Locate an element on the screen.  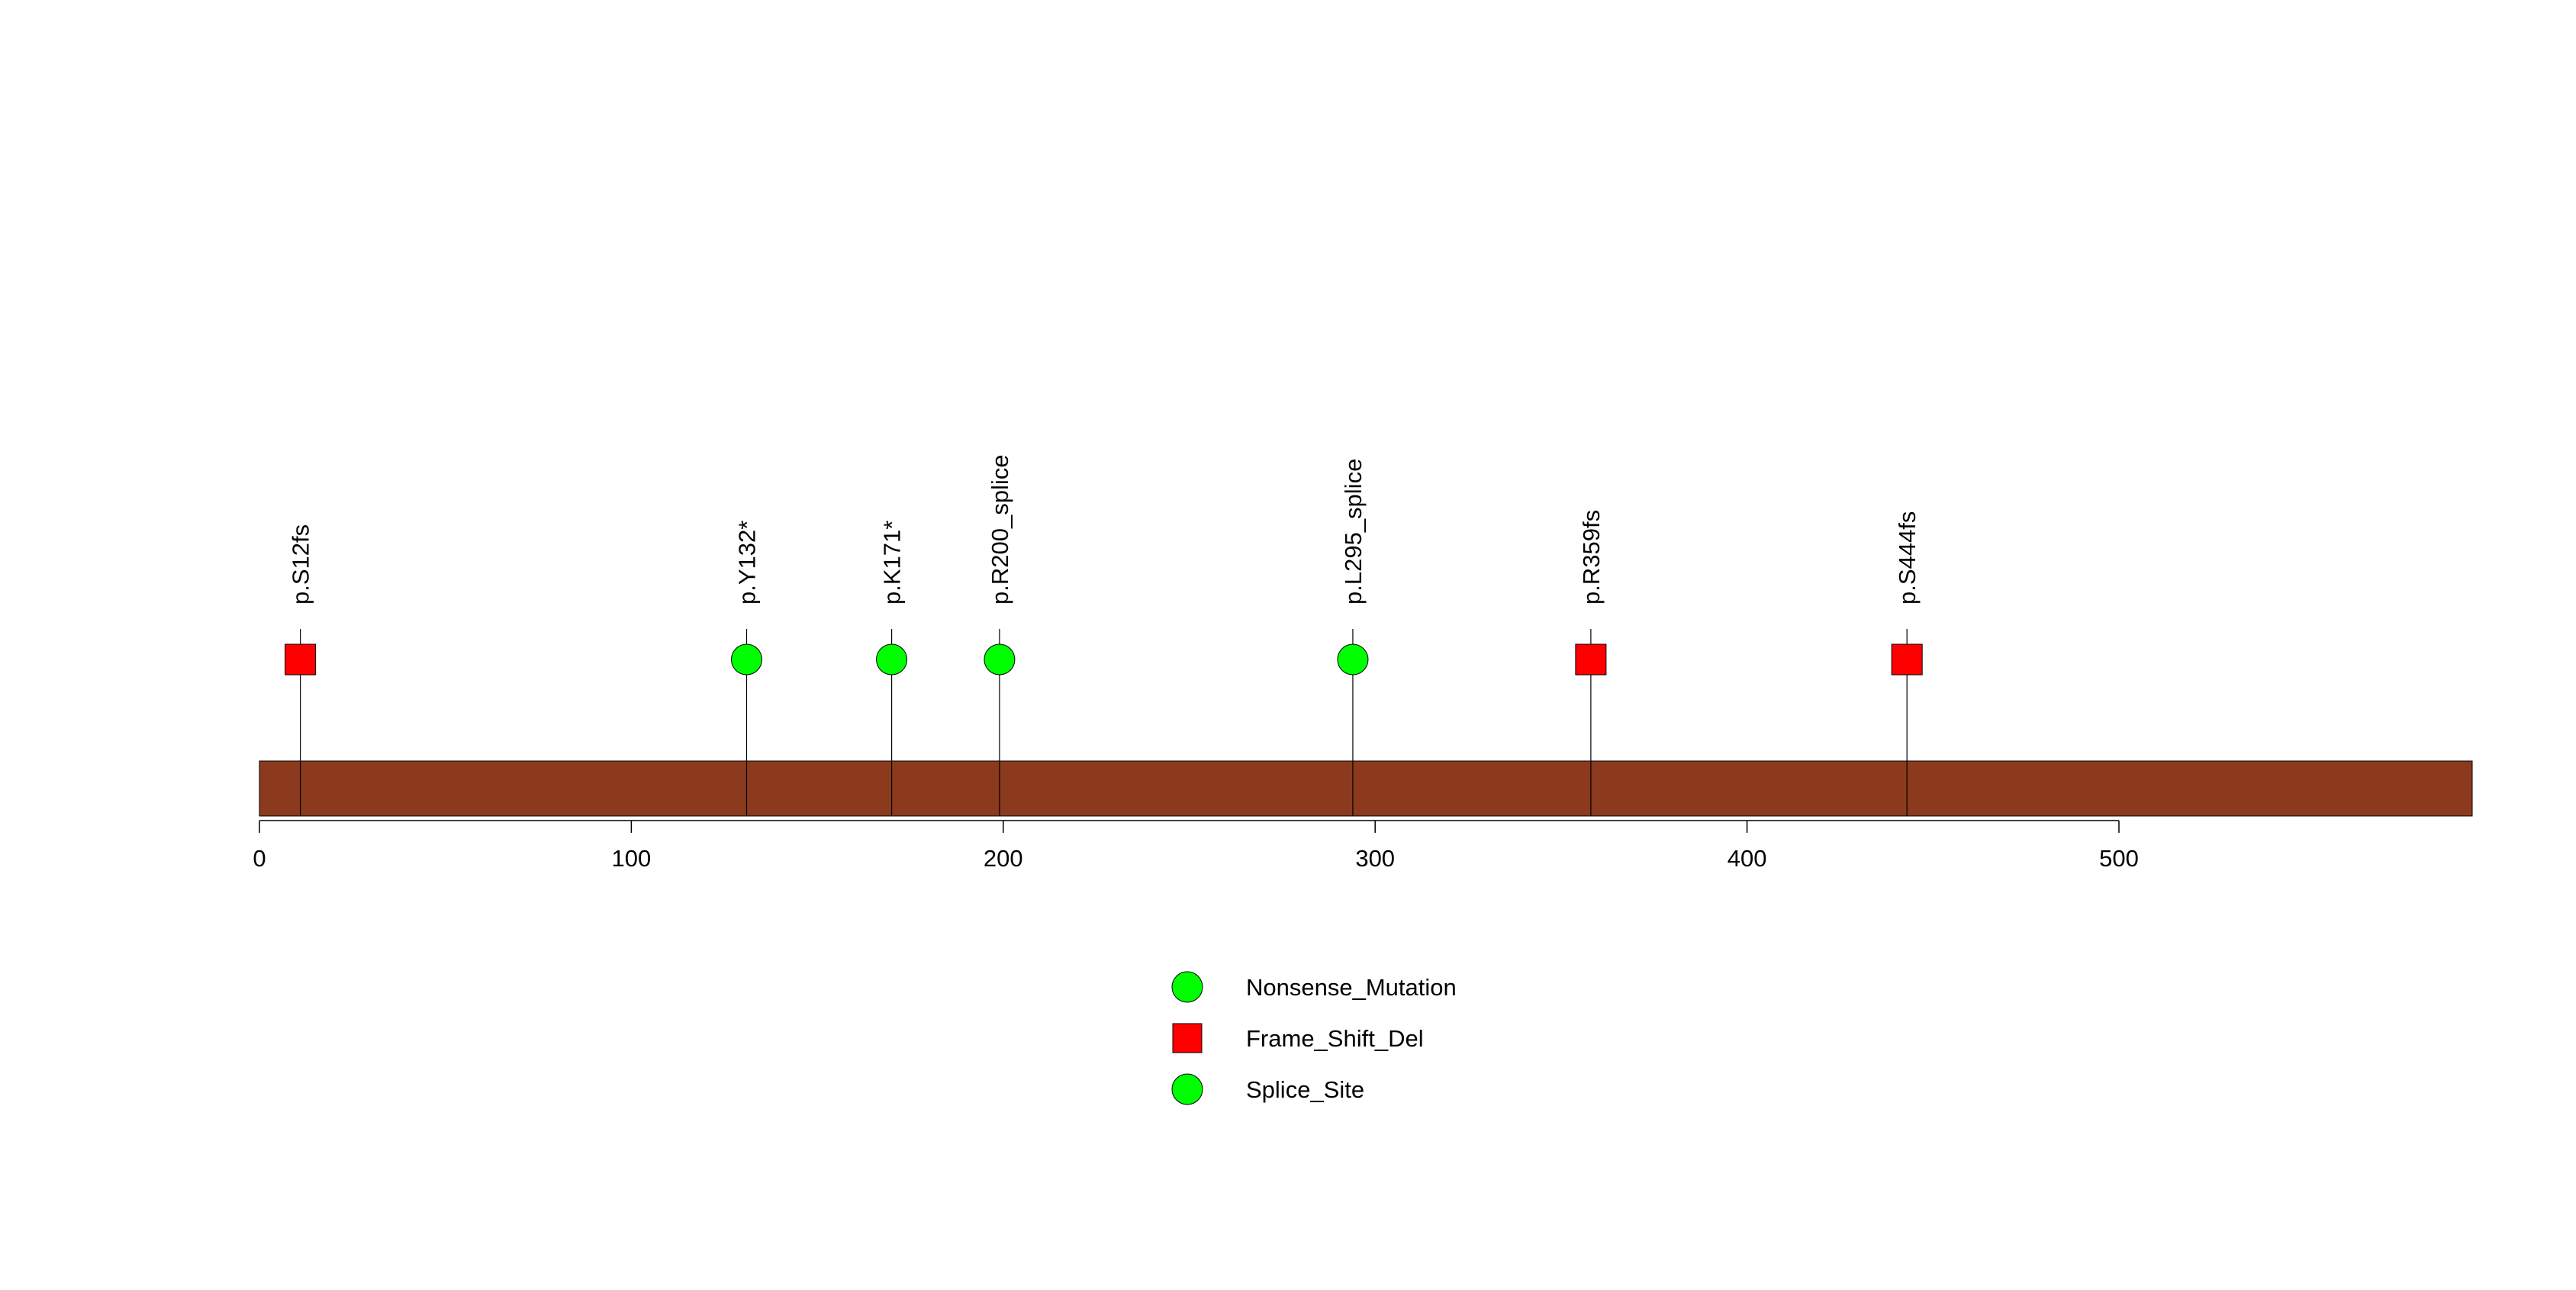
mutation-label: p.L295_splice is located at coordinates (1353, 532).